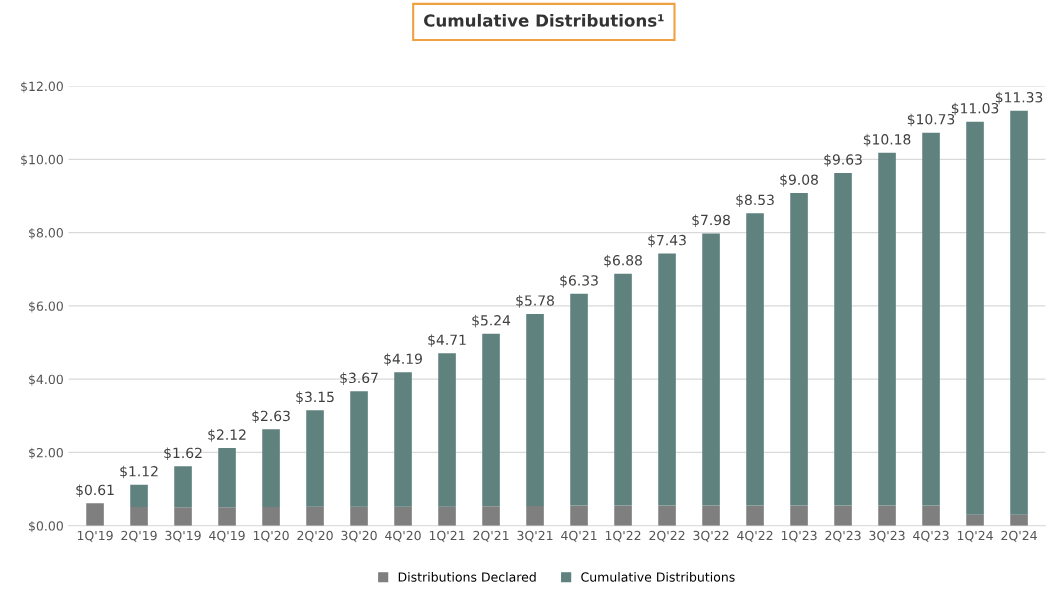 This screenshot has width=1056, height=594. What do you see at coordinates (227, 536) in the screenshot?
I see `x-tick-label: 4Q'19` at bounding box center [227, 536].